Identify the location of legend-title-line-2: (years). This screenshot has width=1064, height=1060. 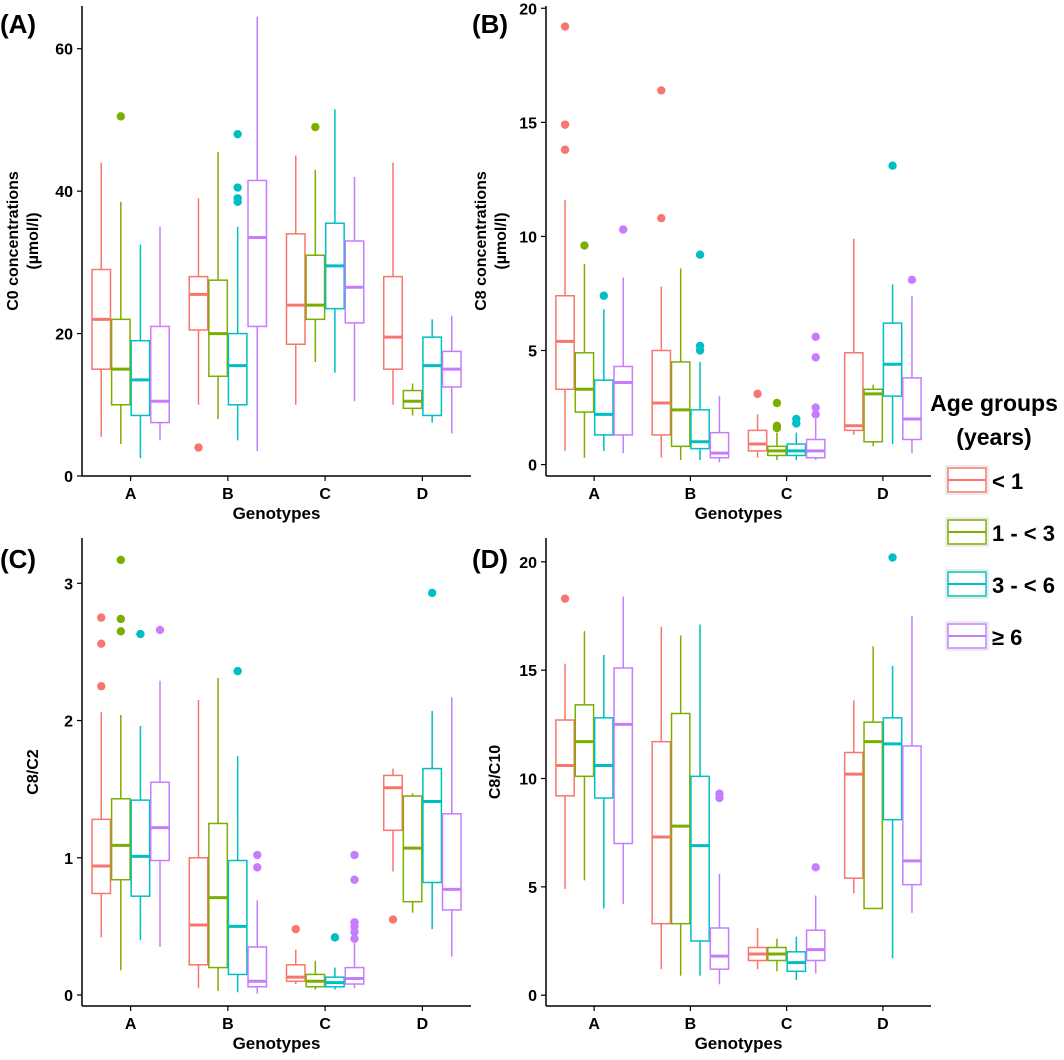
(993, 437).